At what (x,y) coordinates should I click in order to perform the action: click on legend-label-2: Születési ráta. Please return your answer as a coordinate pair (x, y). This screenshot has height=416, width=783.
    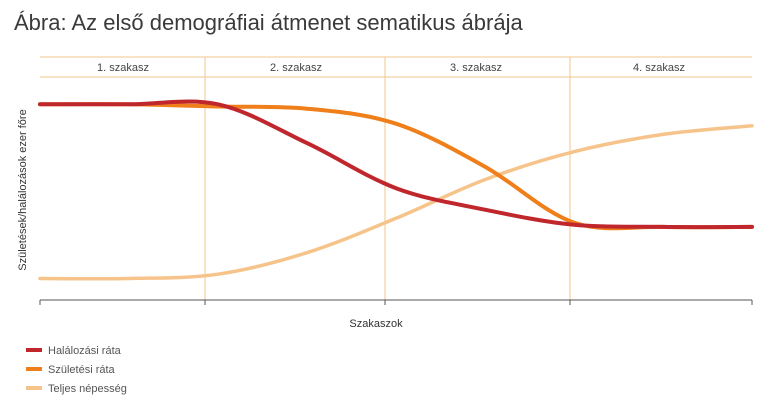
    Looking at the image, I should click on (82, 370).